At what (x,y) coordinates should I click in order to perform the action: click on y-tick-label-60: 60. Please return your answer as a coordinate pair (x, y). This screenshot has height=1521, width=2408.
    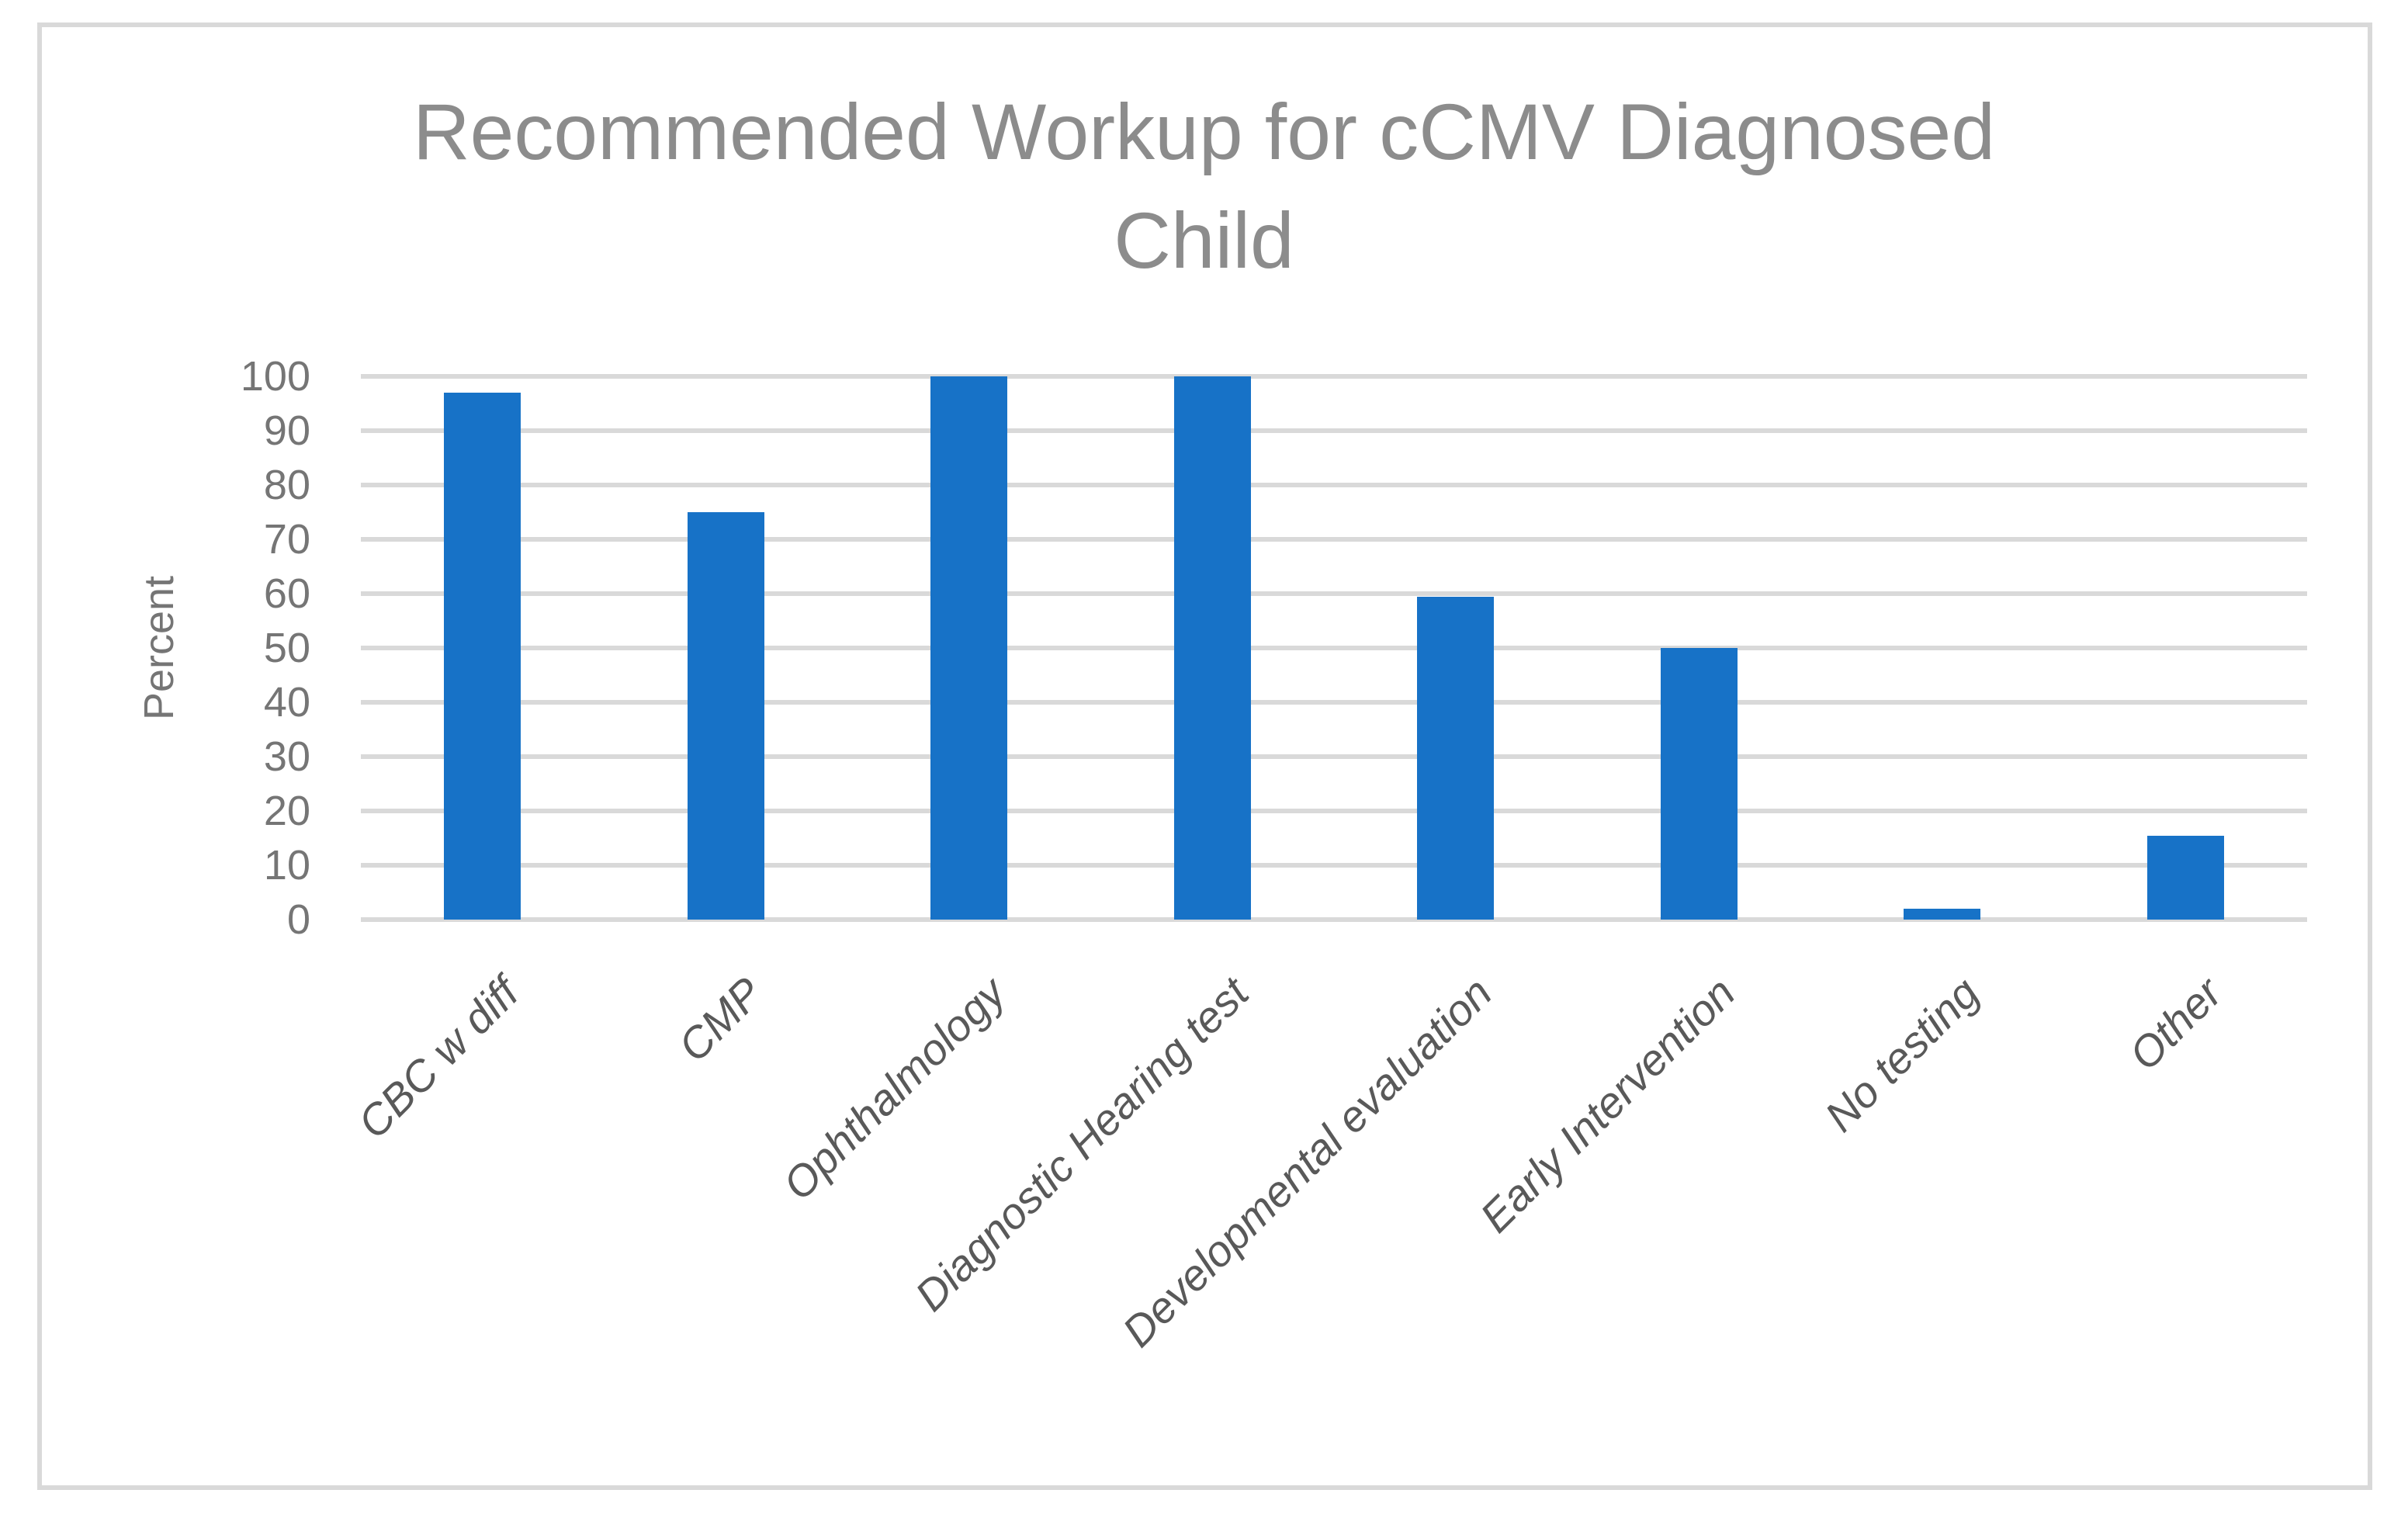
    Looking at the image, I should click on (287, 594).